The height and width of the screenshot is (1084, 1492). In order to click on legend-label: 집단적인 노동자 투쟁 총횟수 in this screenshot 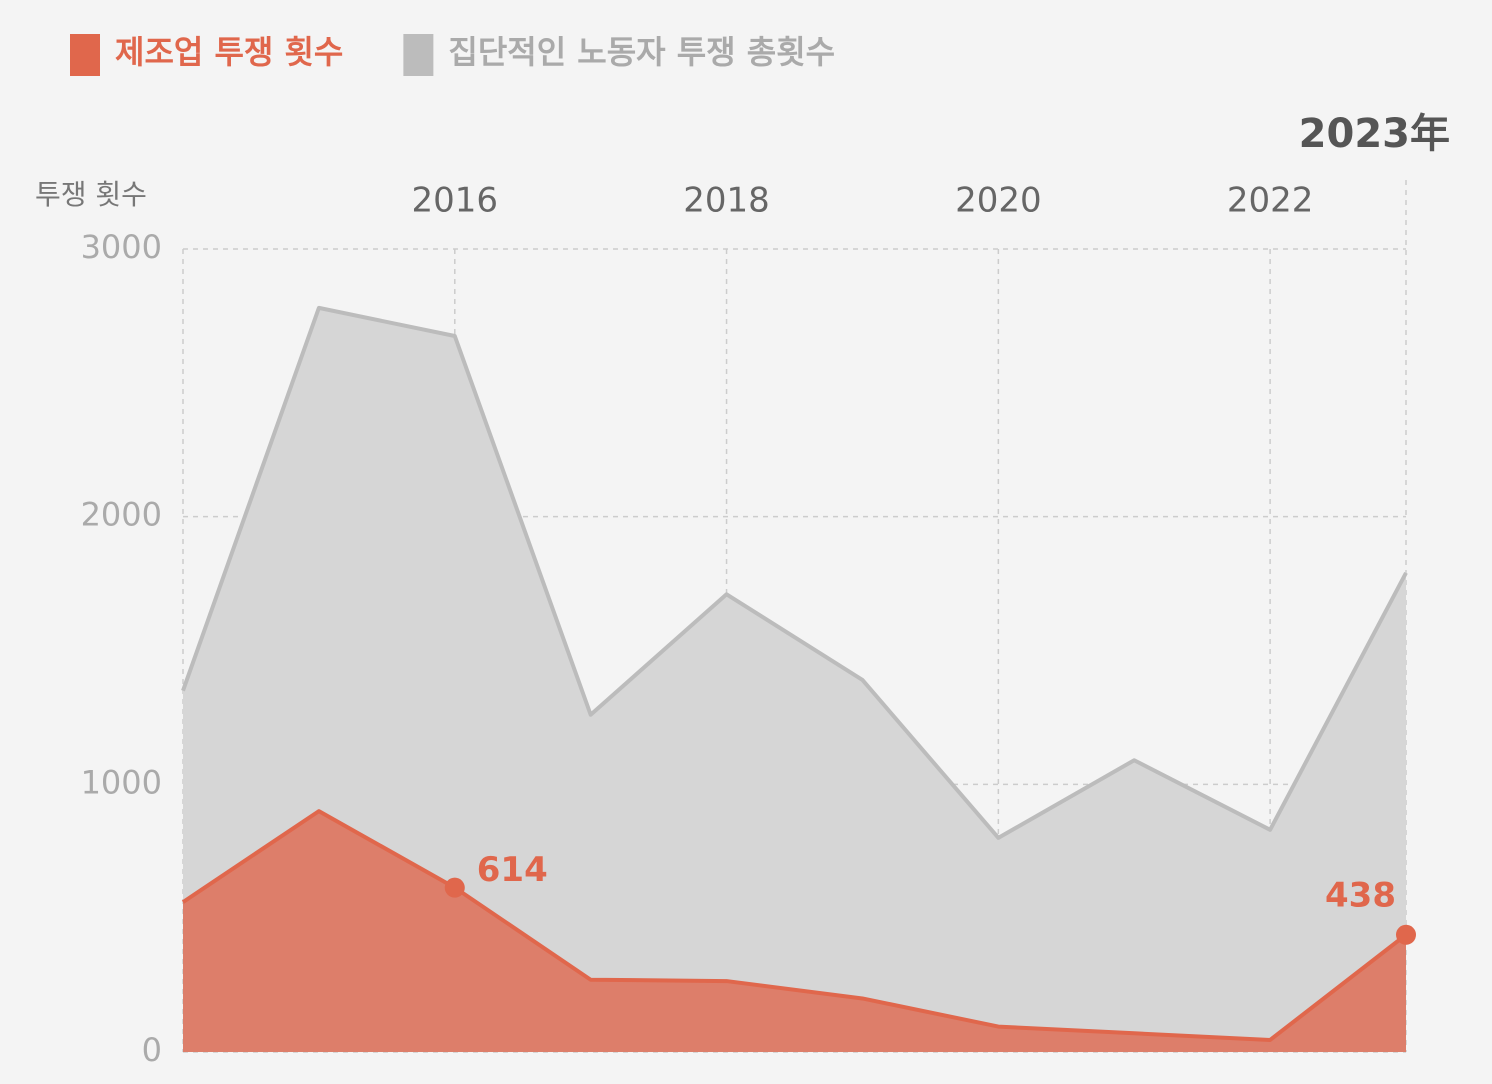, I will do `click(641, 52)`.